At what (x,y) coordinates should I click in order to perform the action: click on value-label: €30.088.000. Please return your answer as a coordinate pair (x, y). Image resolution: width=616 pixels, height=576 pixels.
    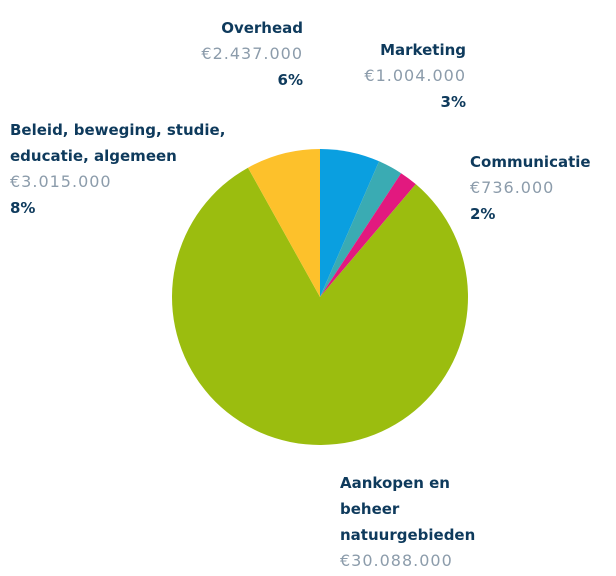
    Looking at the image, I should click on (396, 560).